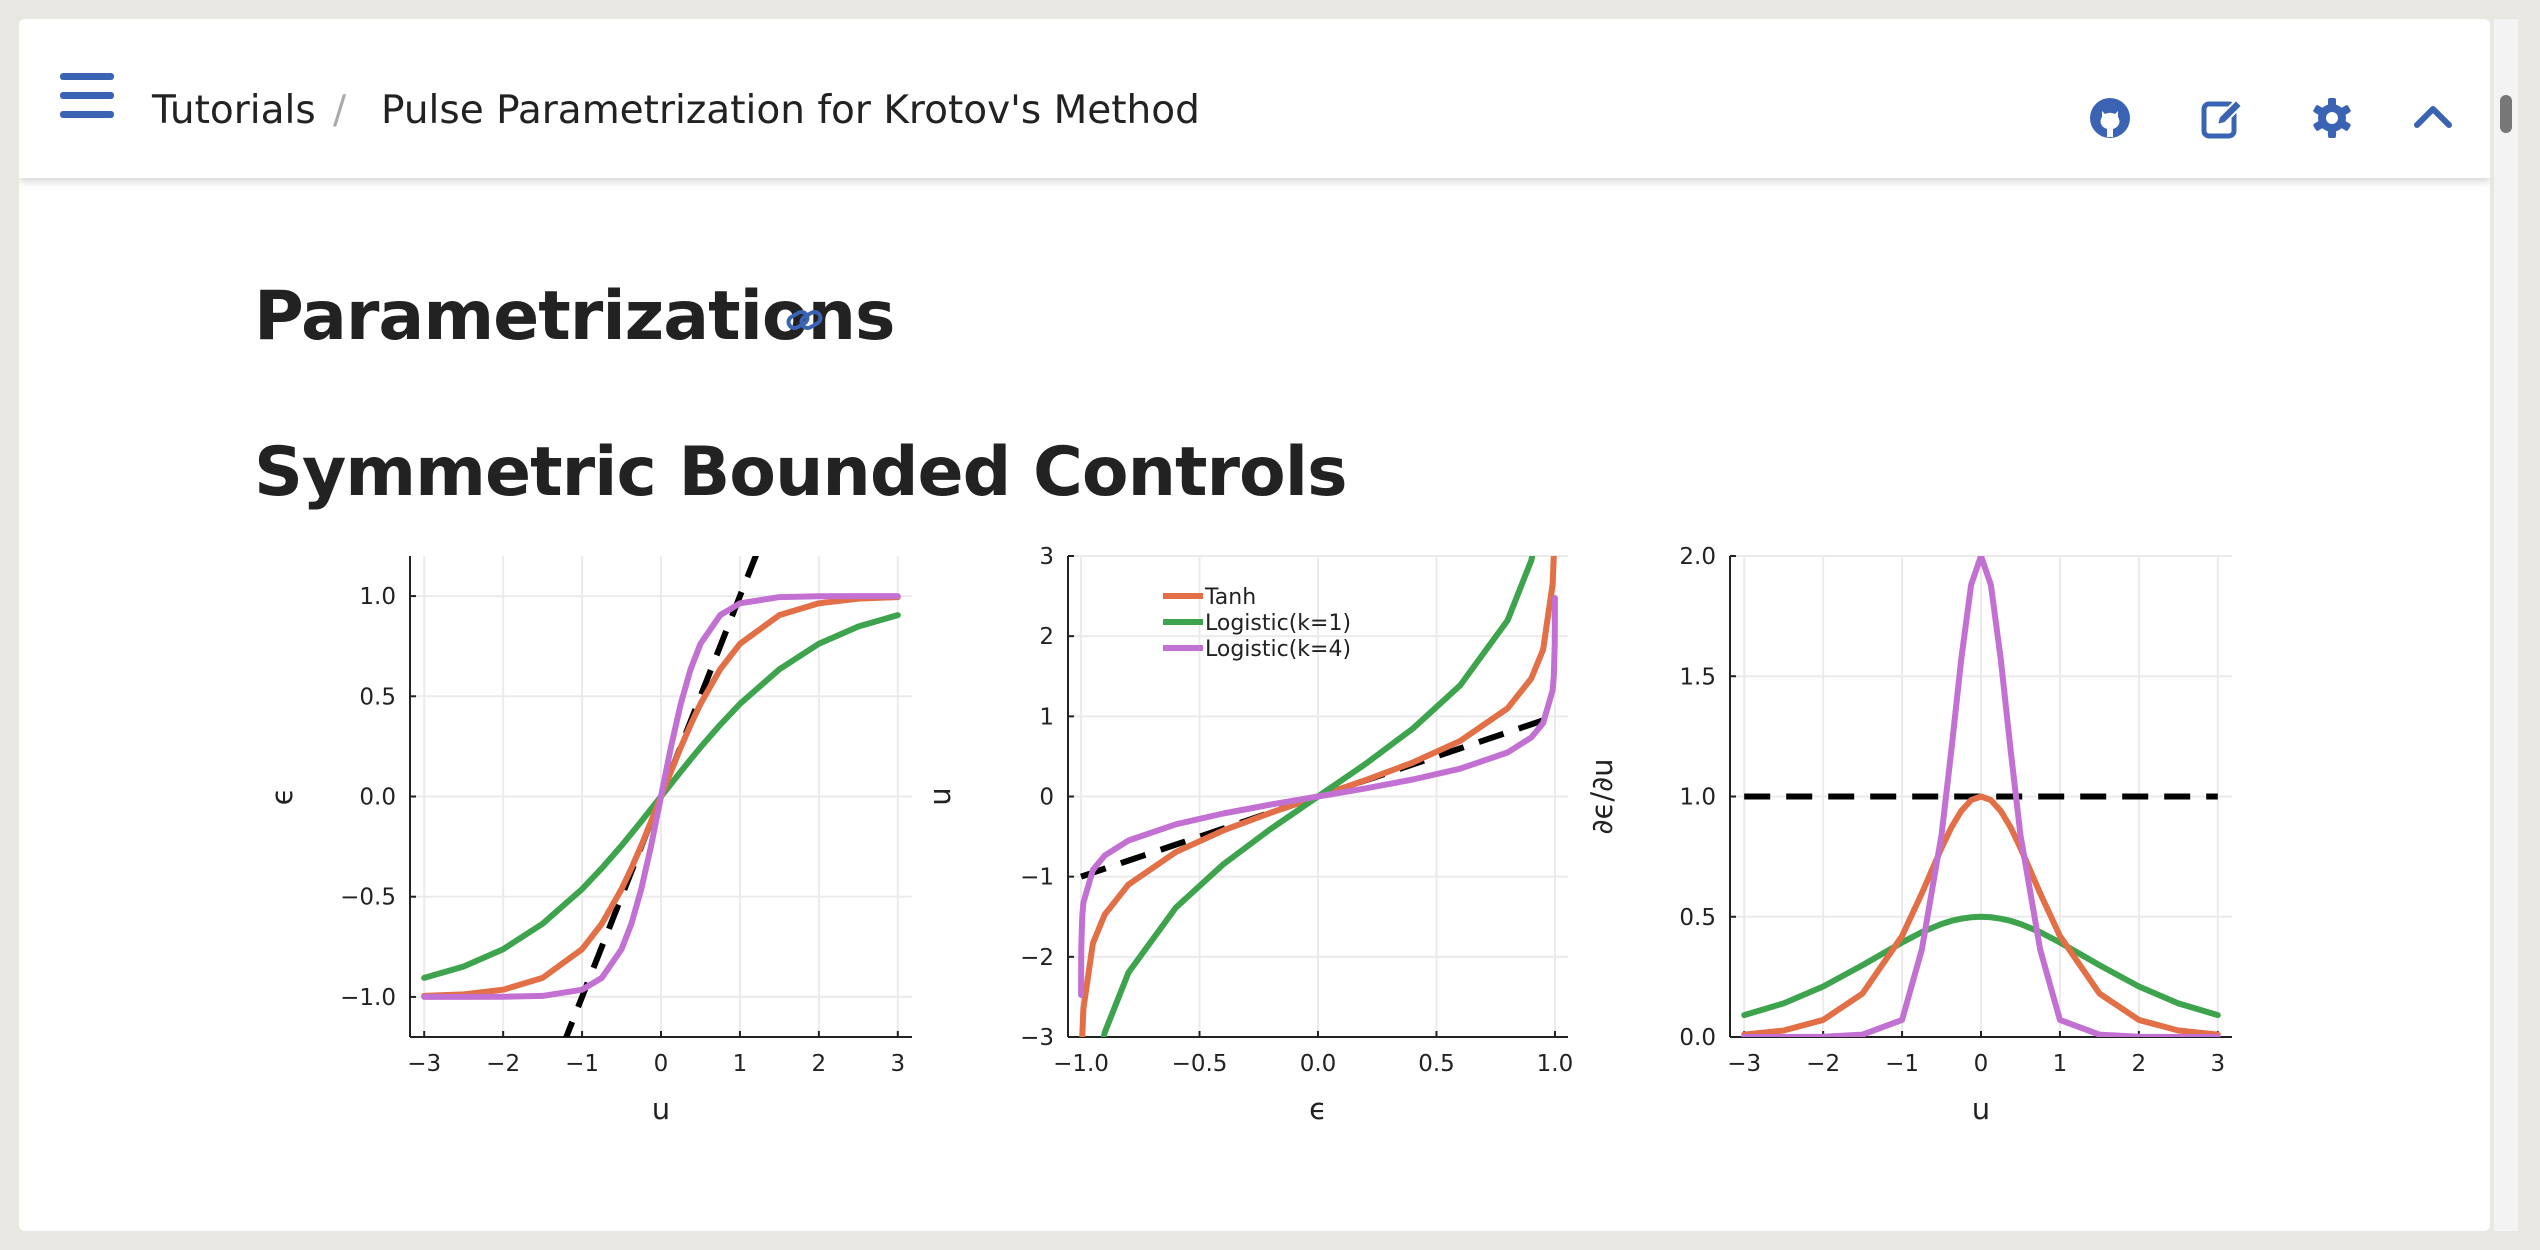 The width and height of the screenshot is (2540, 1250). I want to click on scrollbar-thumb, so click(2506, 114).